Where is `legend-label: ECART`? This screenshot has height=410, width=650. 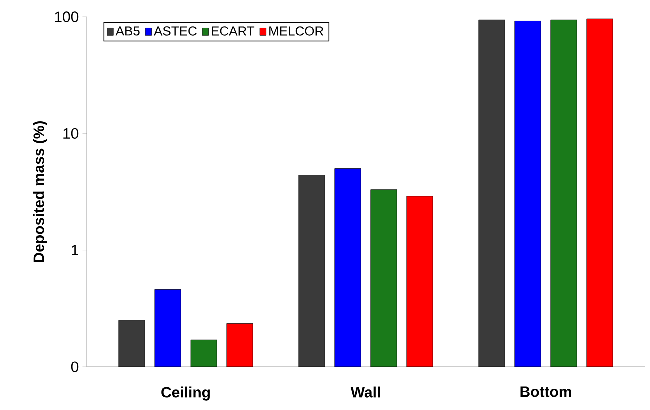 legend-label: ECART is located at coordinates (233, 31).